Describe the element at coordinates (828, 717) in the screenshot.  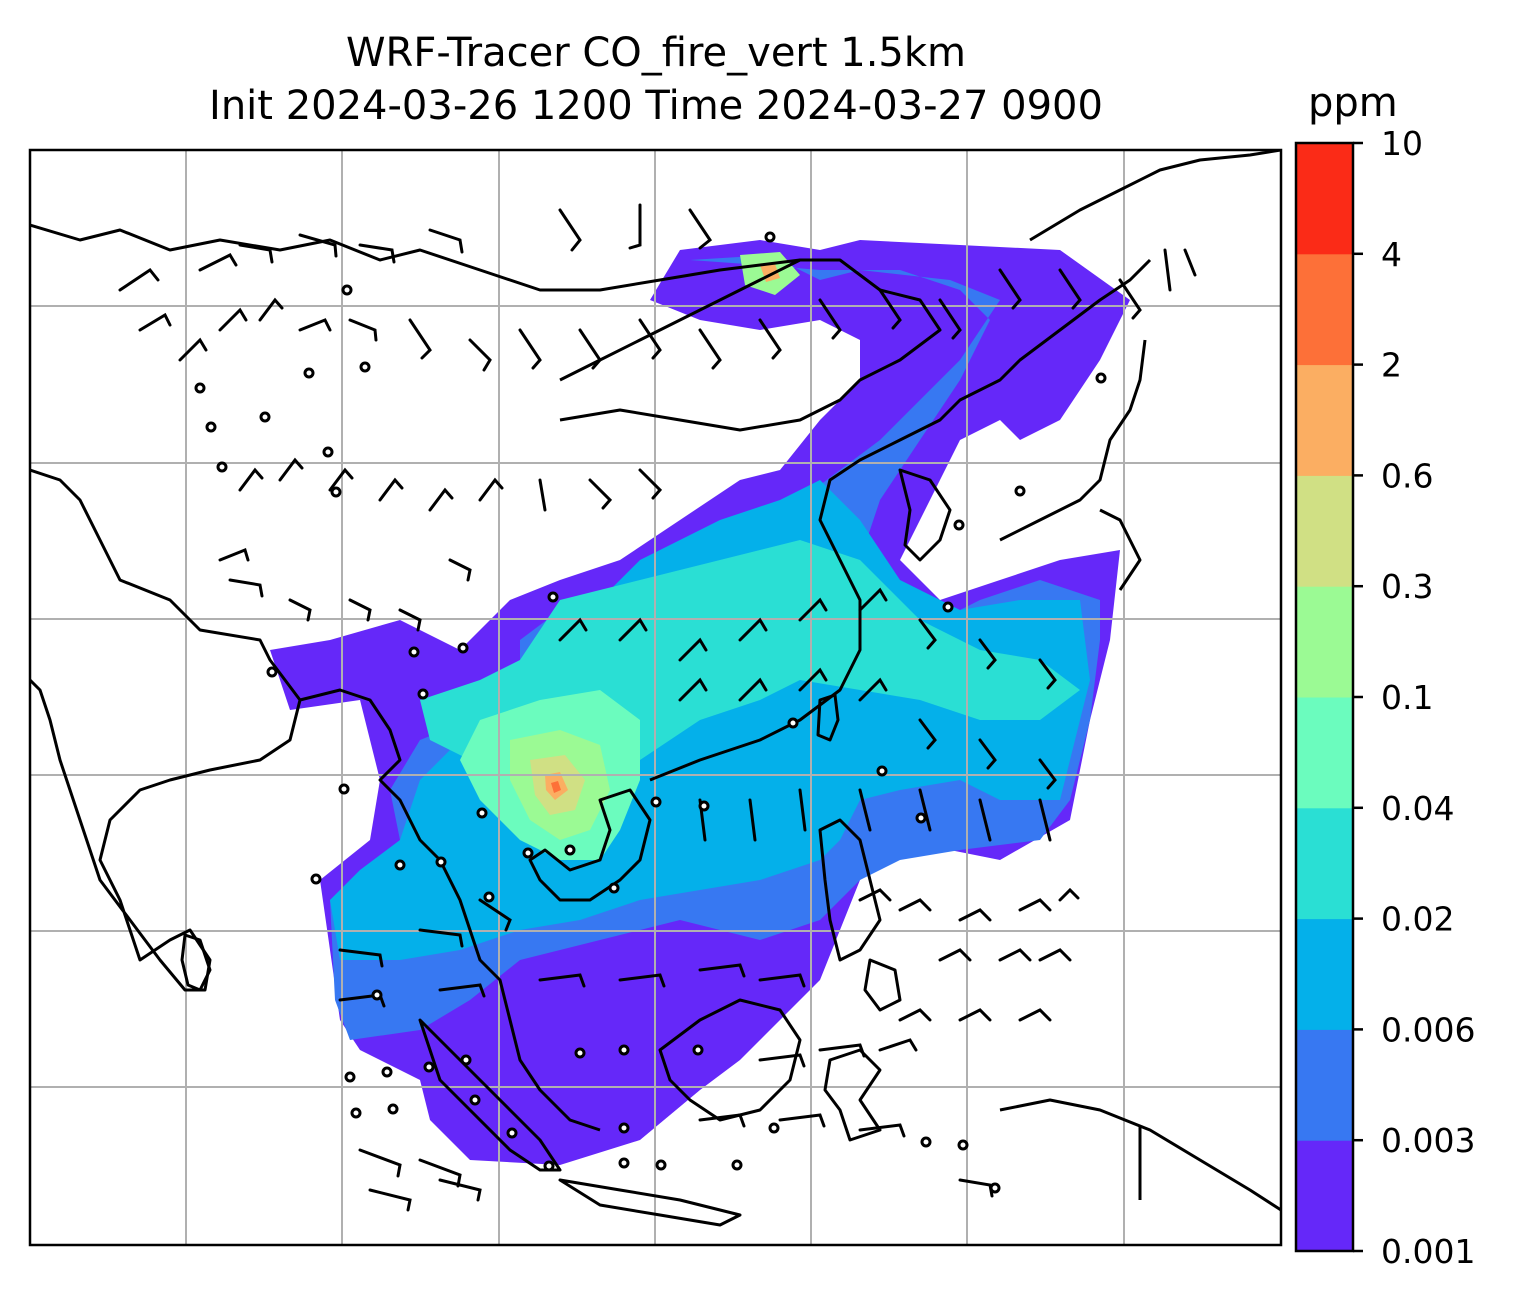
I see `taiwan-island` at that location.